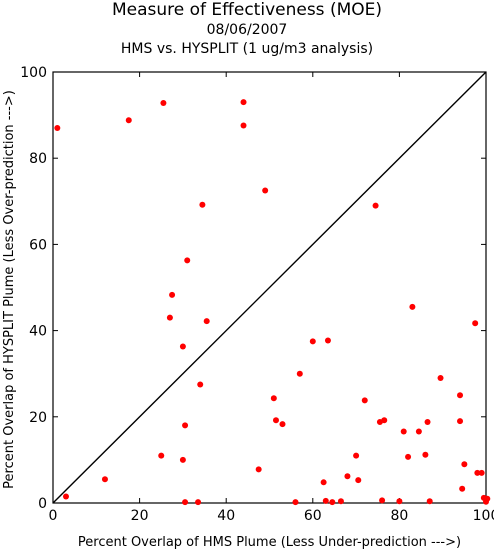 The image size is (494, 551). I want to click on x-tick-label: 20, so click(140, 516).